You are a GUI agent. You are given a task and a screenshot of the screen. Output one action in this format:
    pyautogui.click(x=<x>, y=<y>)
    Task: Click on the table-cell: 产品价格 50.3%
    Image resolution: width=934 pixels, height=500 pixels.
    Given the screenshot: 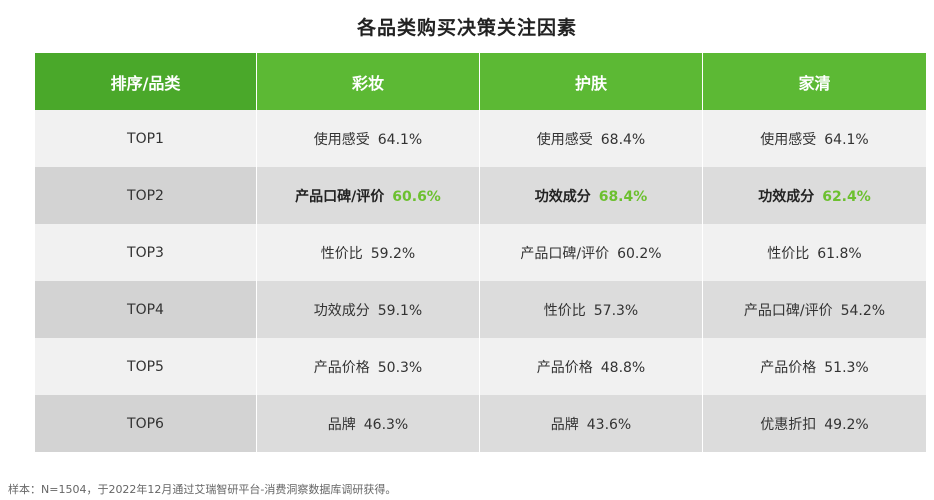 What is the action you would take?
    pyautogui.click(x=368, y=366)
    